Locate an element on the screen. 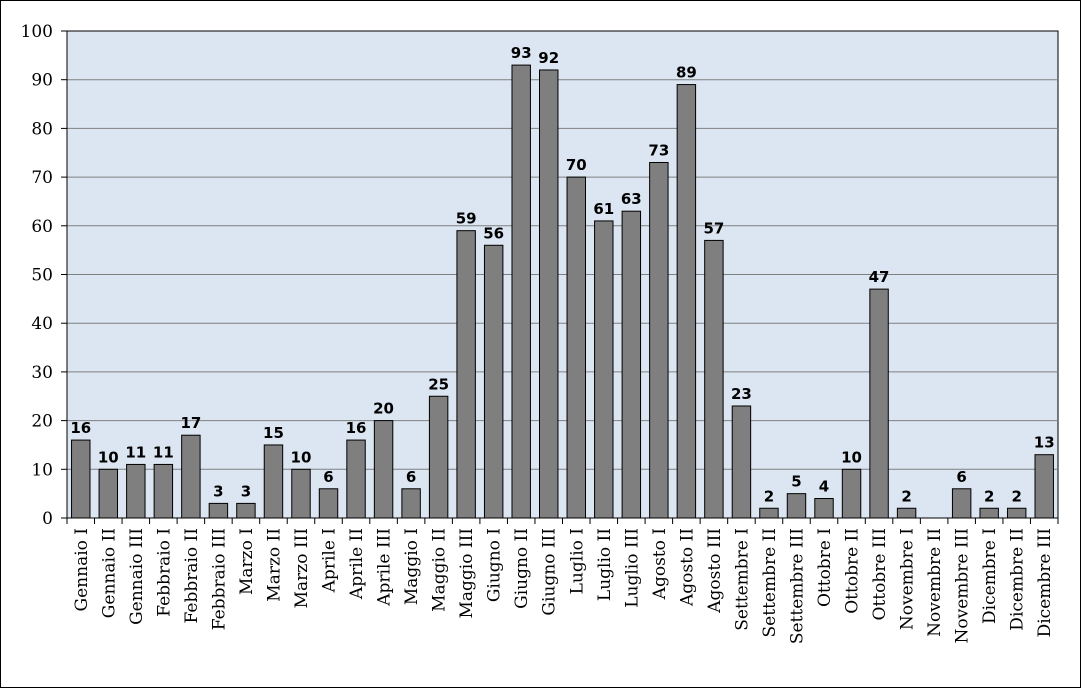 The image size is (1081, 688). x-category-label: Dicembre II is located at coordinates (1018, 579).